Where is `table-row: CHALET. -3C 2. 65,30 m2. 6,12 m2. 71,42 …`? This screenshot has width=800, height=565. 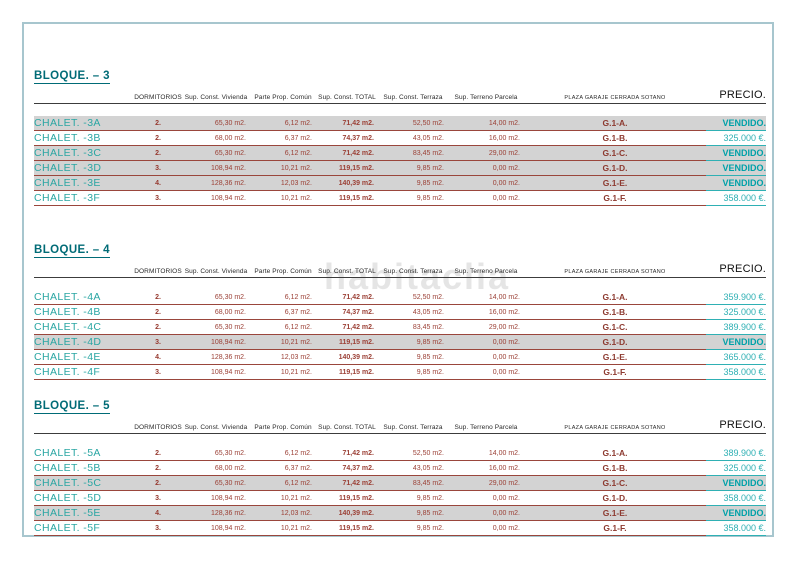
table-row: CHALET. -3C 2. 65,30 m2. 6,12 m2. 71,42 … is located at coordinates (400, 153).